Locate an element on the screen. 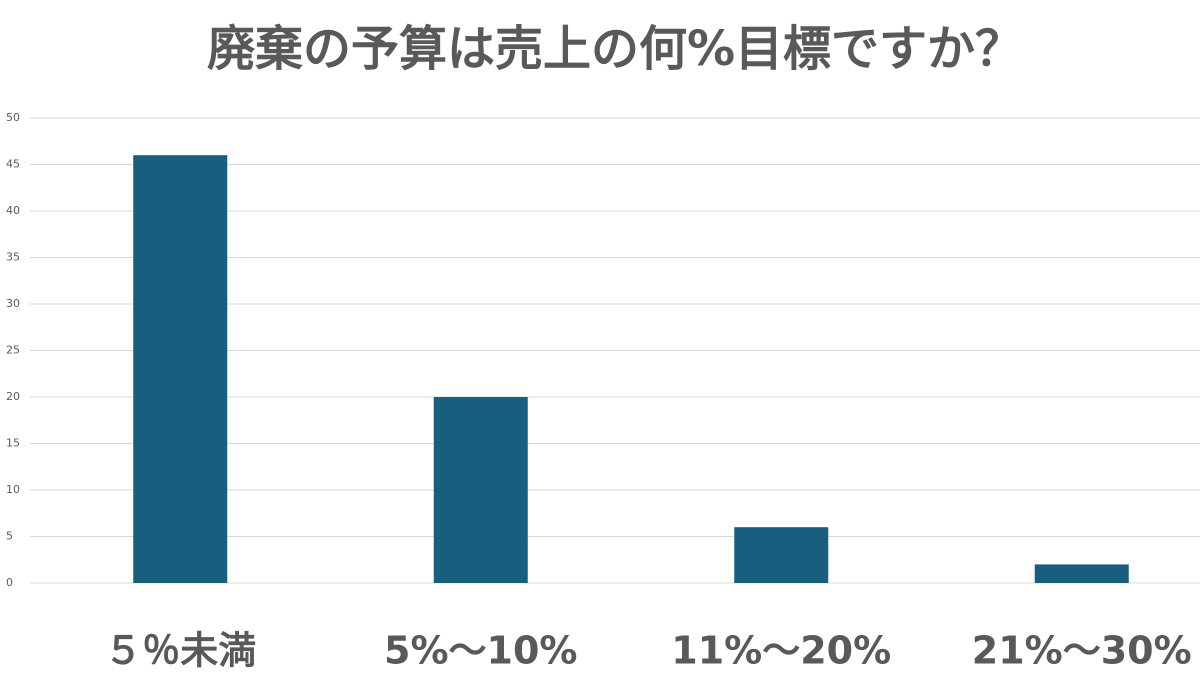  x-tick-label: 5%～10% is located at coordinates (480, 651).